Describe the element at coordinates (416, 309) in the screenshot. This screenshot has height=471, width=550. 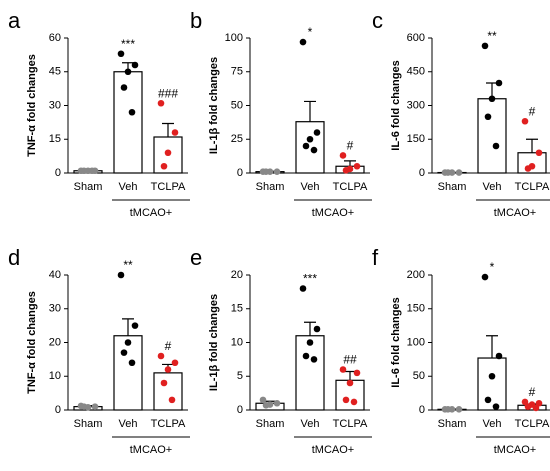
I see `y-tick-label: 150` at that location.